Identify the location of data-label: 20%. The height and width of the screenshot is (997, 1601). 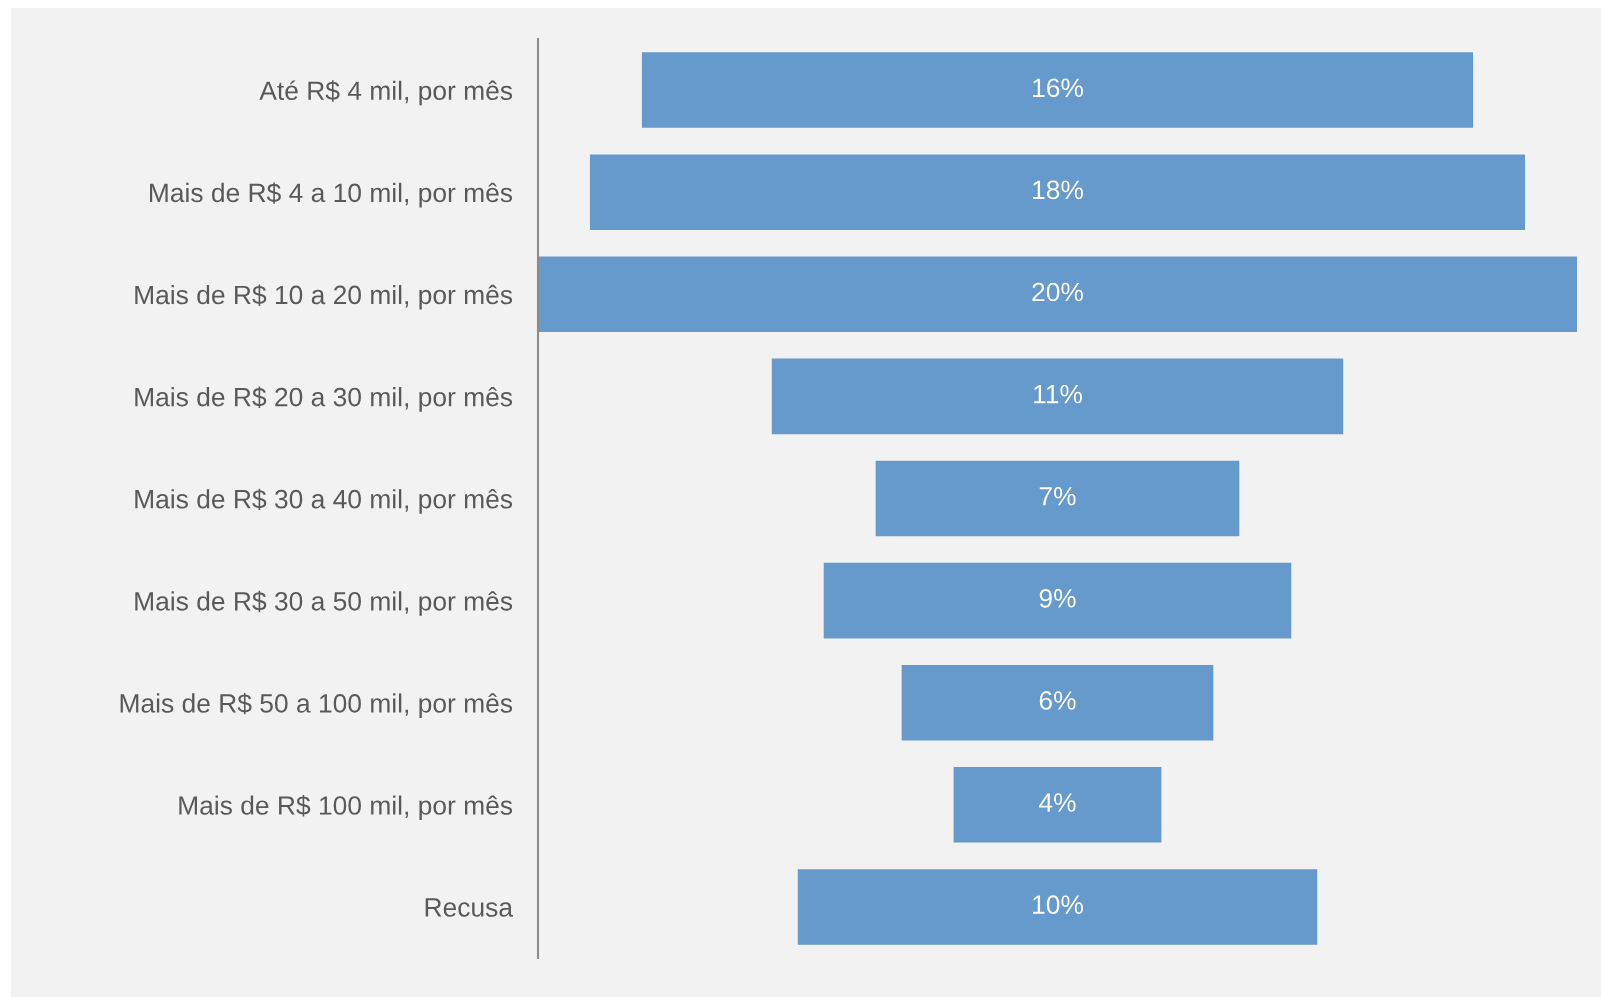
(1057, 292).